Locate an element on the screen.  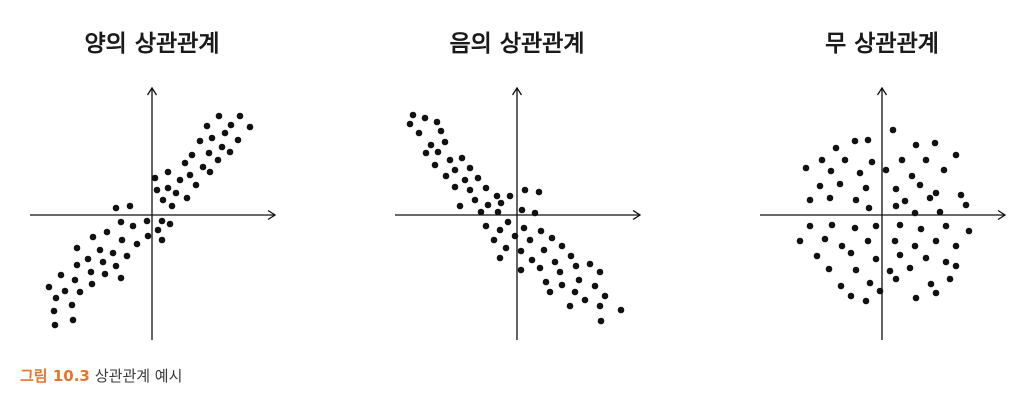
caption-text: 상관관계 예시 is located at coordinates (138, 376).